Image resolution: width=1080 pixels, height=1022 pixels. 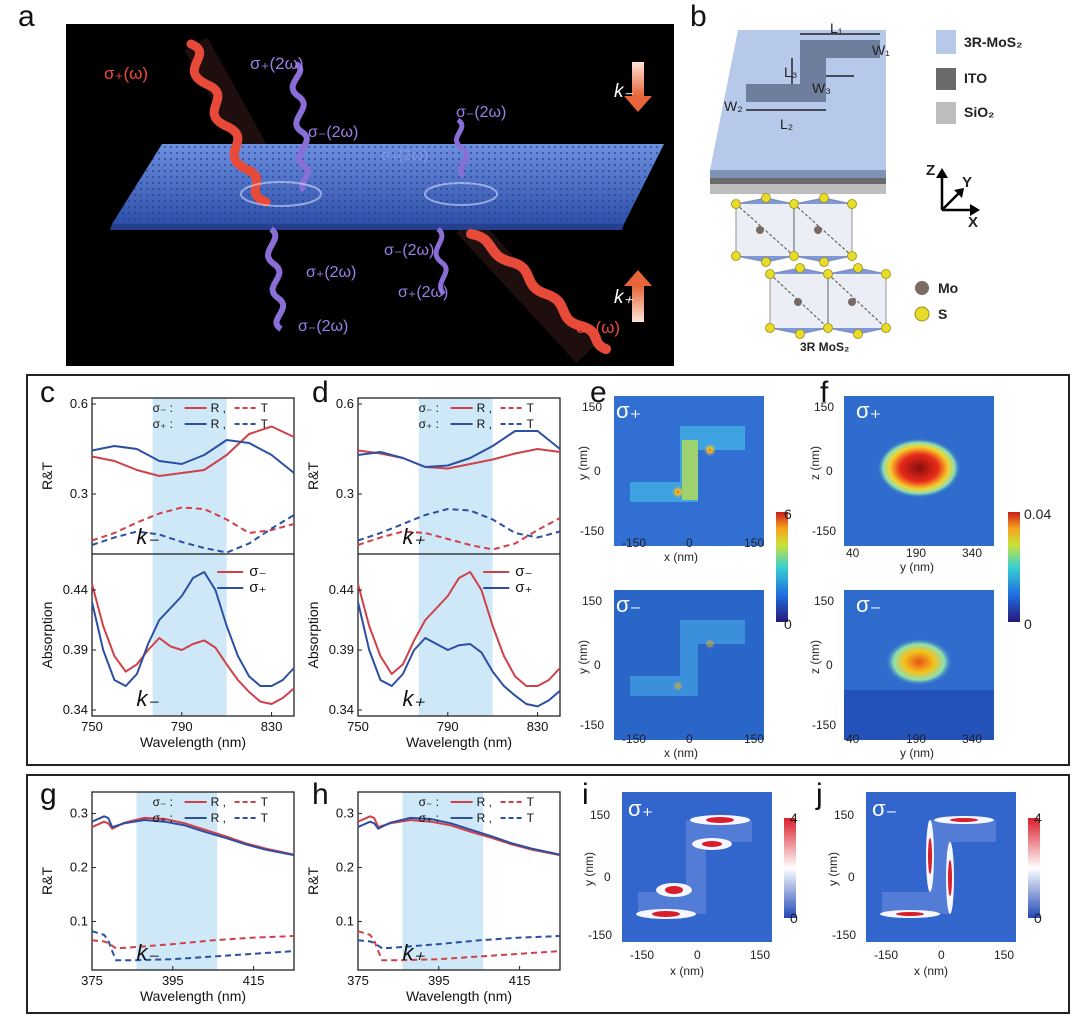 I want to click on f-xtick-top-2: 190, so click(x=916, y=553).